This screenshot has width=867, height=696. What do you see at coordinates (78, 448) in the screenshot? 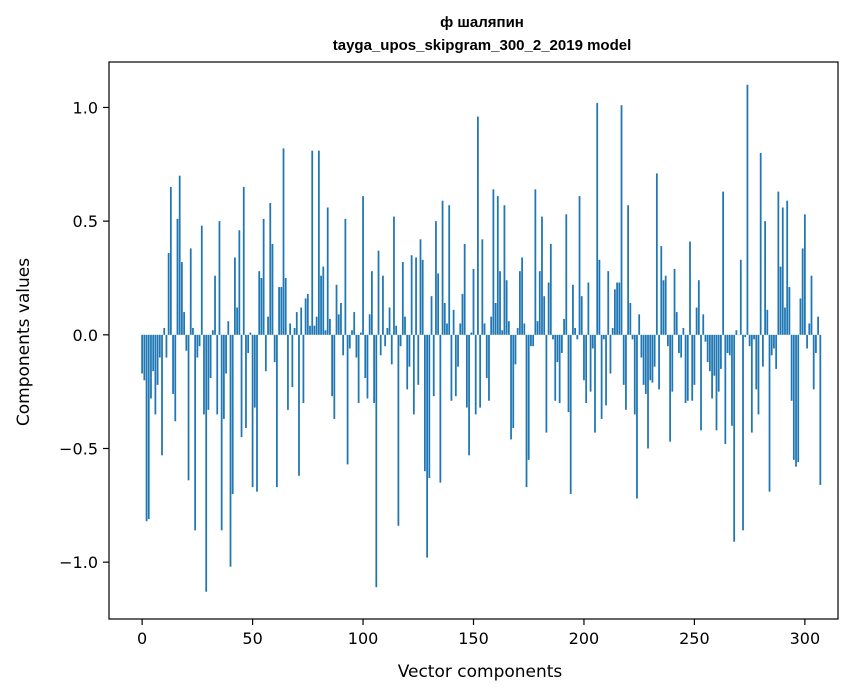
I see `y-tick-label: −0.5` at bounding box center [78, 448].